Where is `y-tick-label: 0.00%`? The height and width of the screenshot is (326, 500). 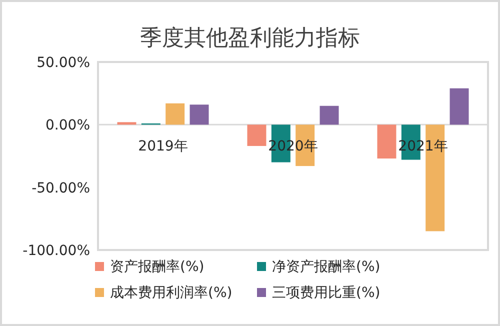
y-tick-label: 0.00% is located at coordinates (68, 126).